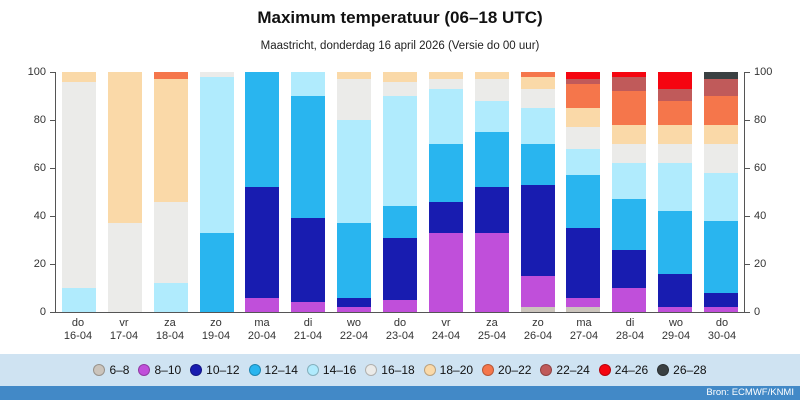 The height and width of the screenshot is (400, 800). I want to click on x-tick-date: 18-04, so click(170, 336).